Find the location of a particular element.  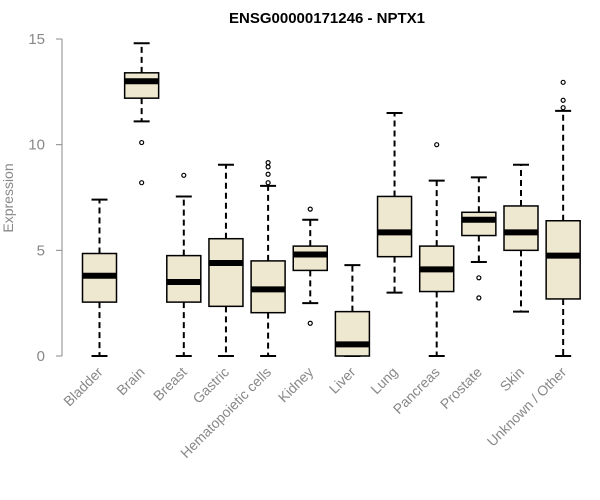

y-axis: 0 5 10 15 is located at coordinates (45, 198).